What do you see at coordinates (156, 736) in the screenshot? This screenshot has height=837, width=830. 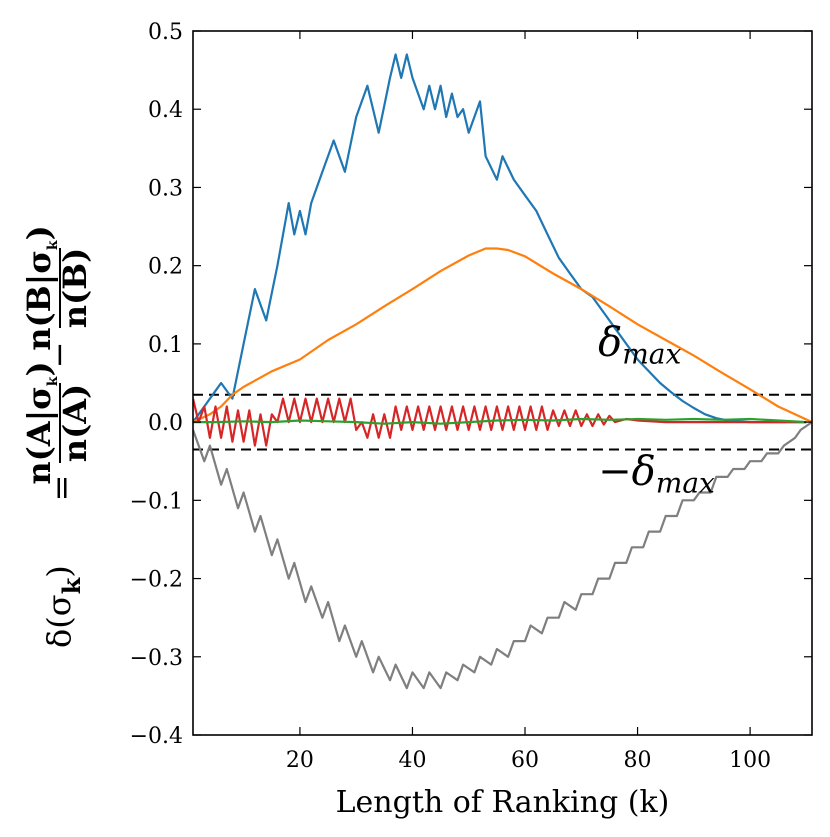 I see `y-tick-label: −0.4` at bounding box center [156, 736].